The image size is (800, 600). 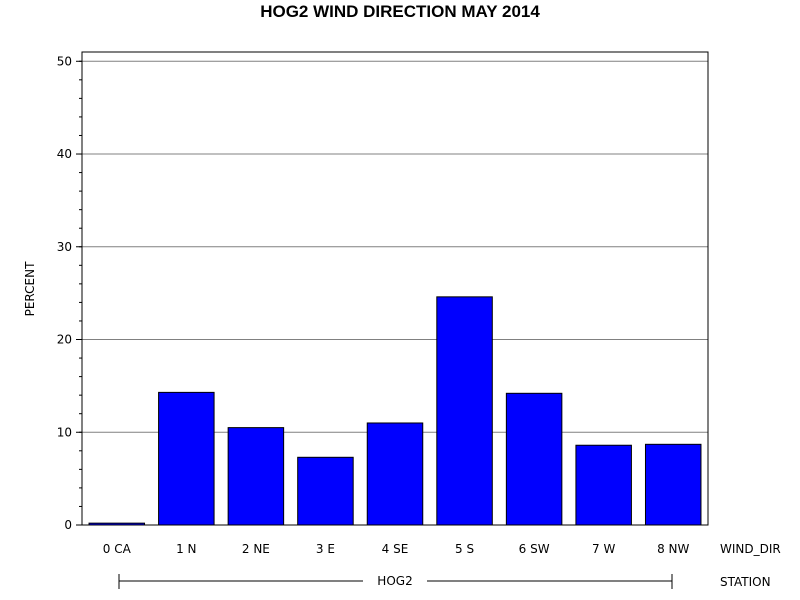 I want to click on x-tick-label: 1 N, so click(x=186, y=549).